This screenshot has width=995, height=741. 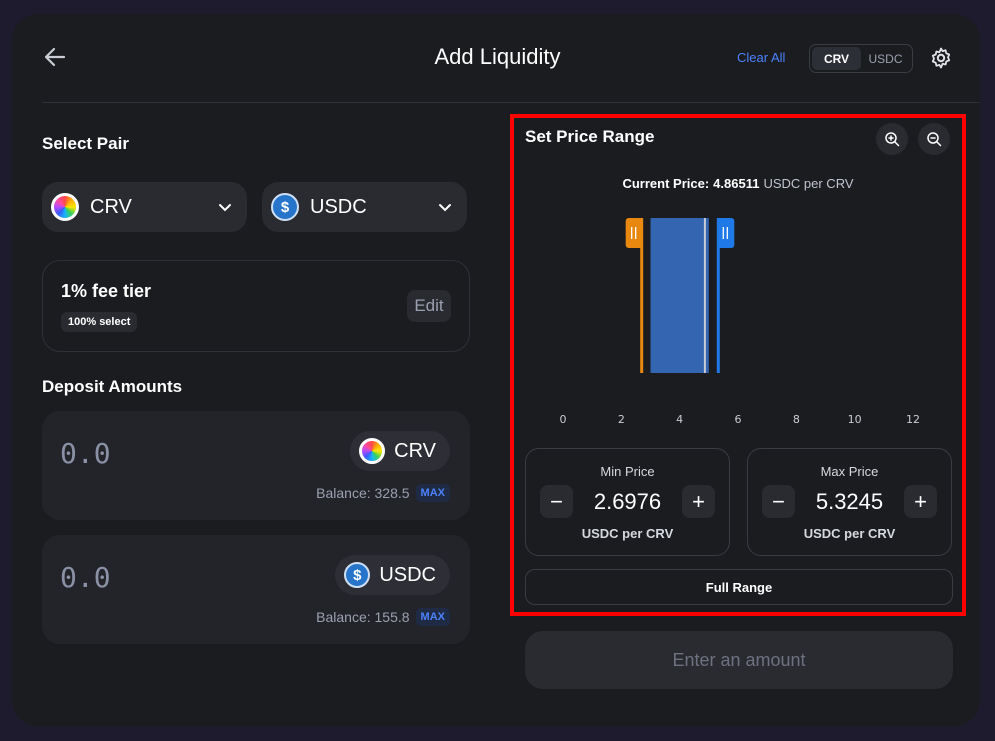 I want to click on edit-fee-button: Edit, so click(x=429, y=306).